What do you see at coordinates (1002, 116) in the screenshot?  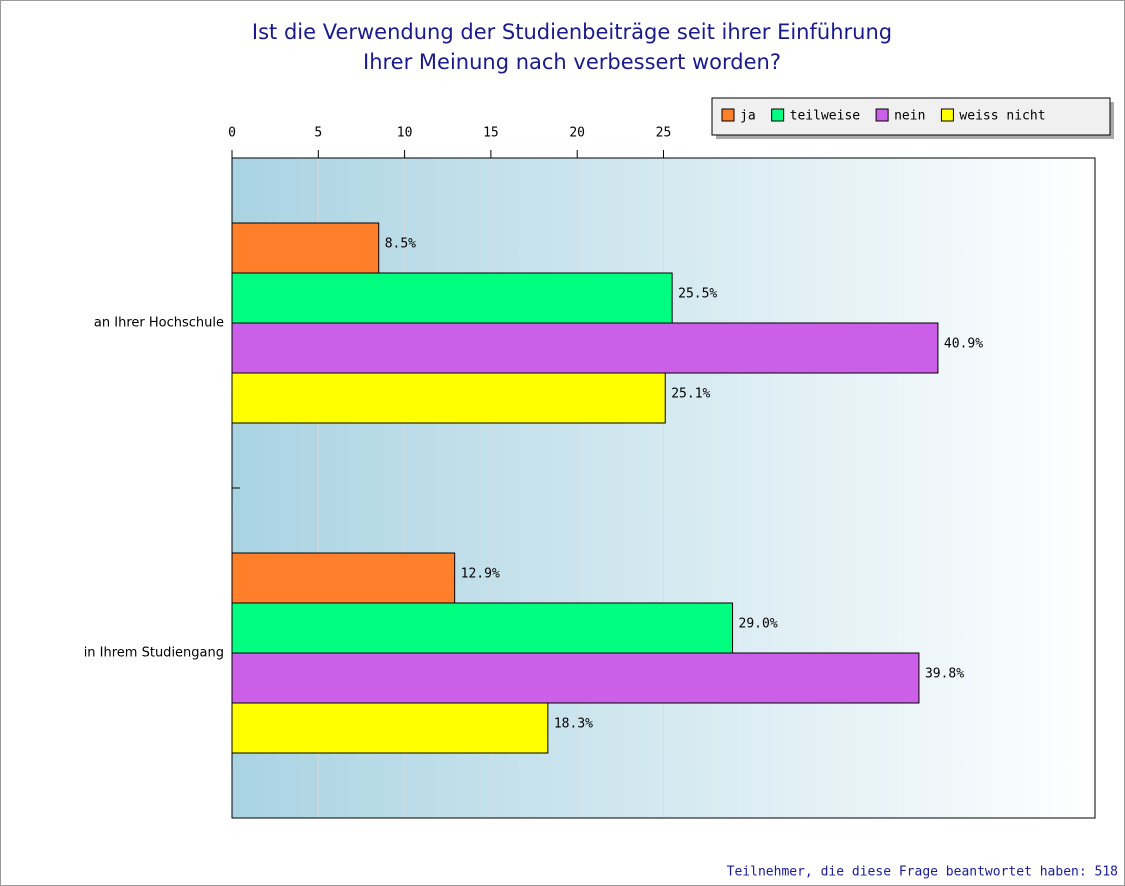 I see `legend-label: weiss nicht` at bounding box center [1002, 116].